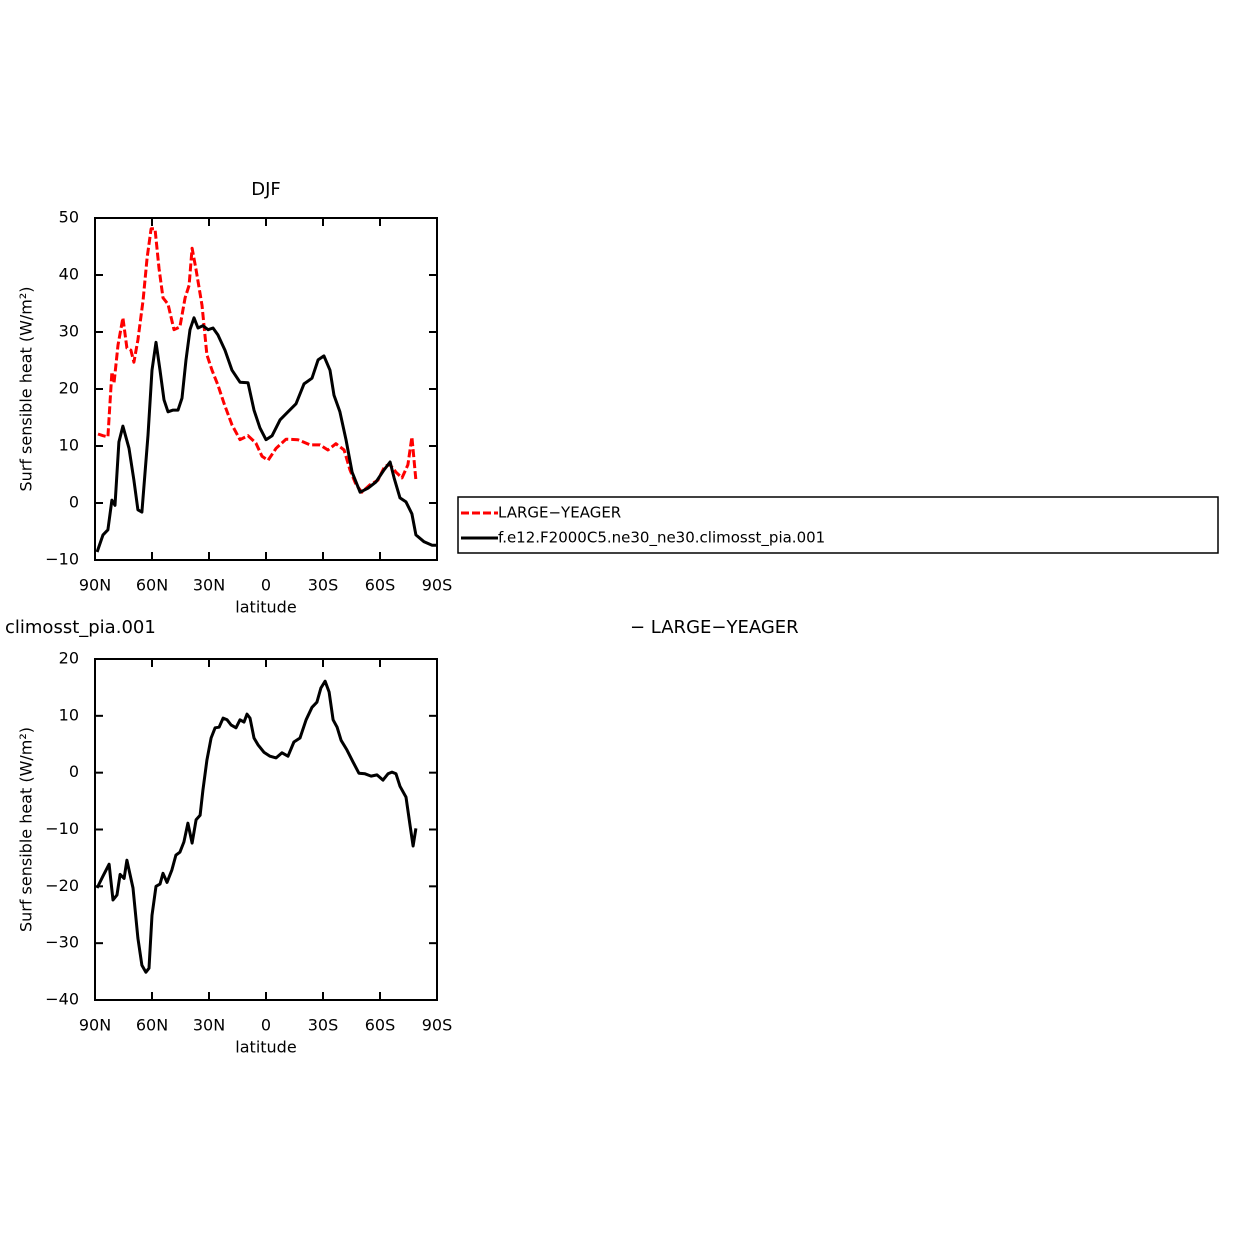 Image resolution: width=1236 pixels, height=1236 pixels. What do you see at coordinates (69, 274) in the screenshot?
I see `y-tick-label: 40` at bounding box center [69, 274].